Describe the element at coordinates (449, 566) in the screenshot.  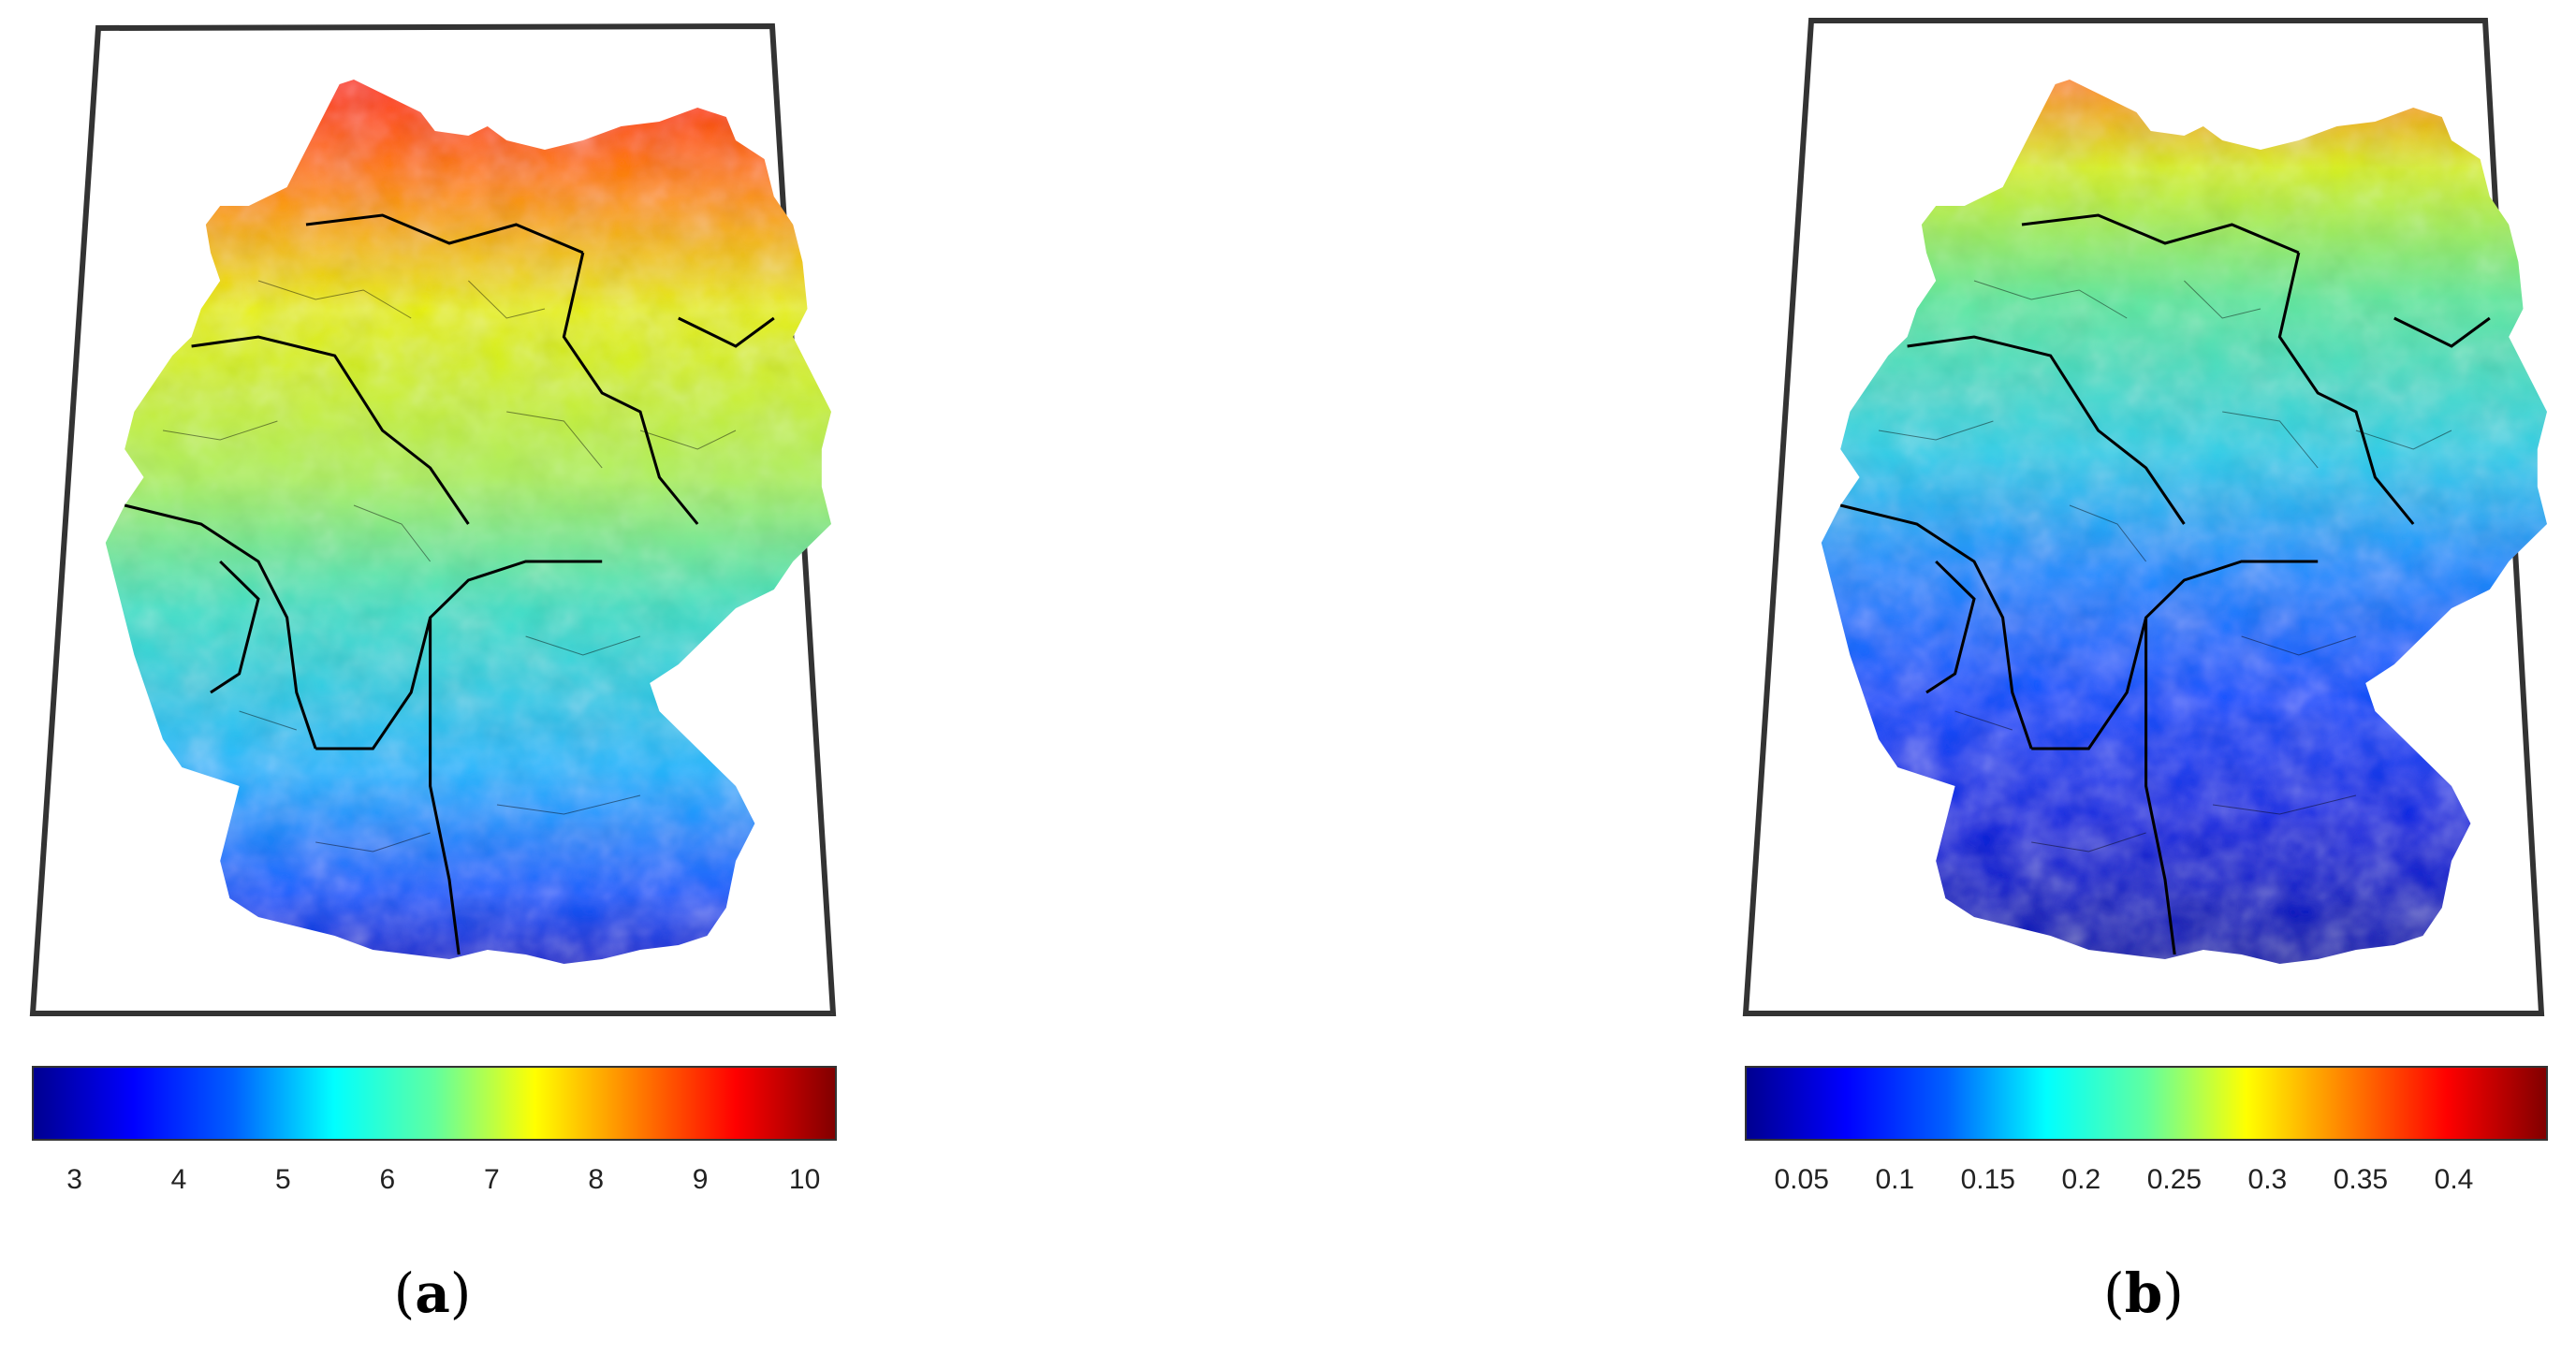
I see `district-borders-a` at that location.